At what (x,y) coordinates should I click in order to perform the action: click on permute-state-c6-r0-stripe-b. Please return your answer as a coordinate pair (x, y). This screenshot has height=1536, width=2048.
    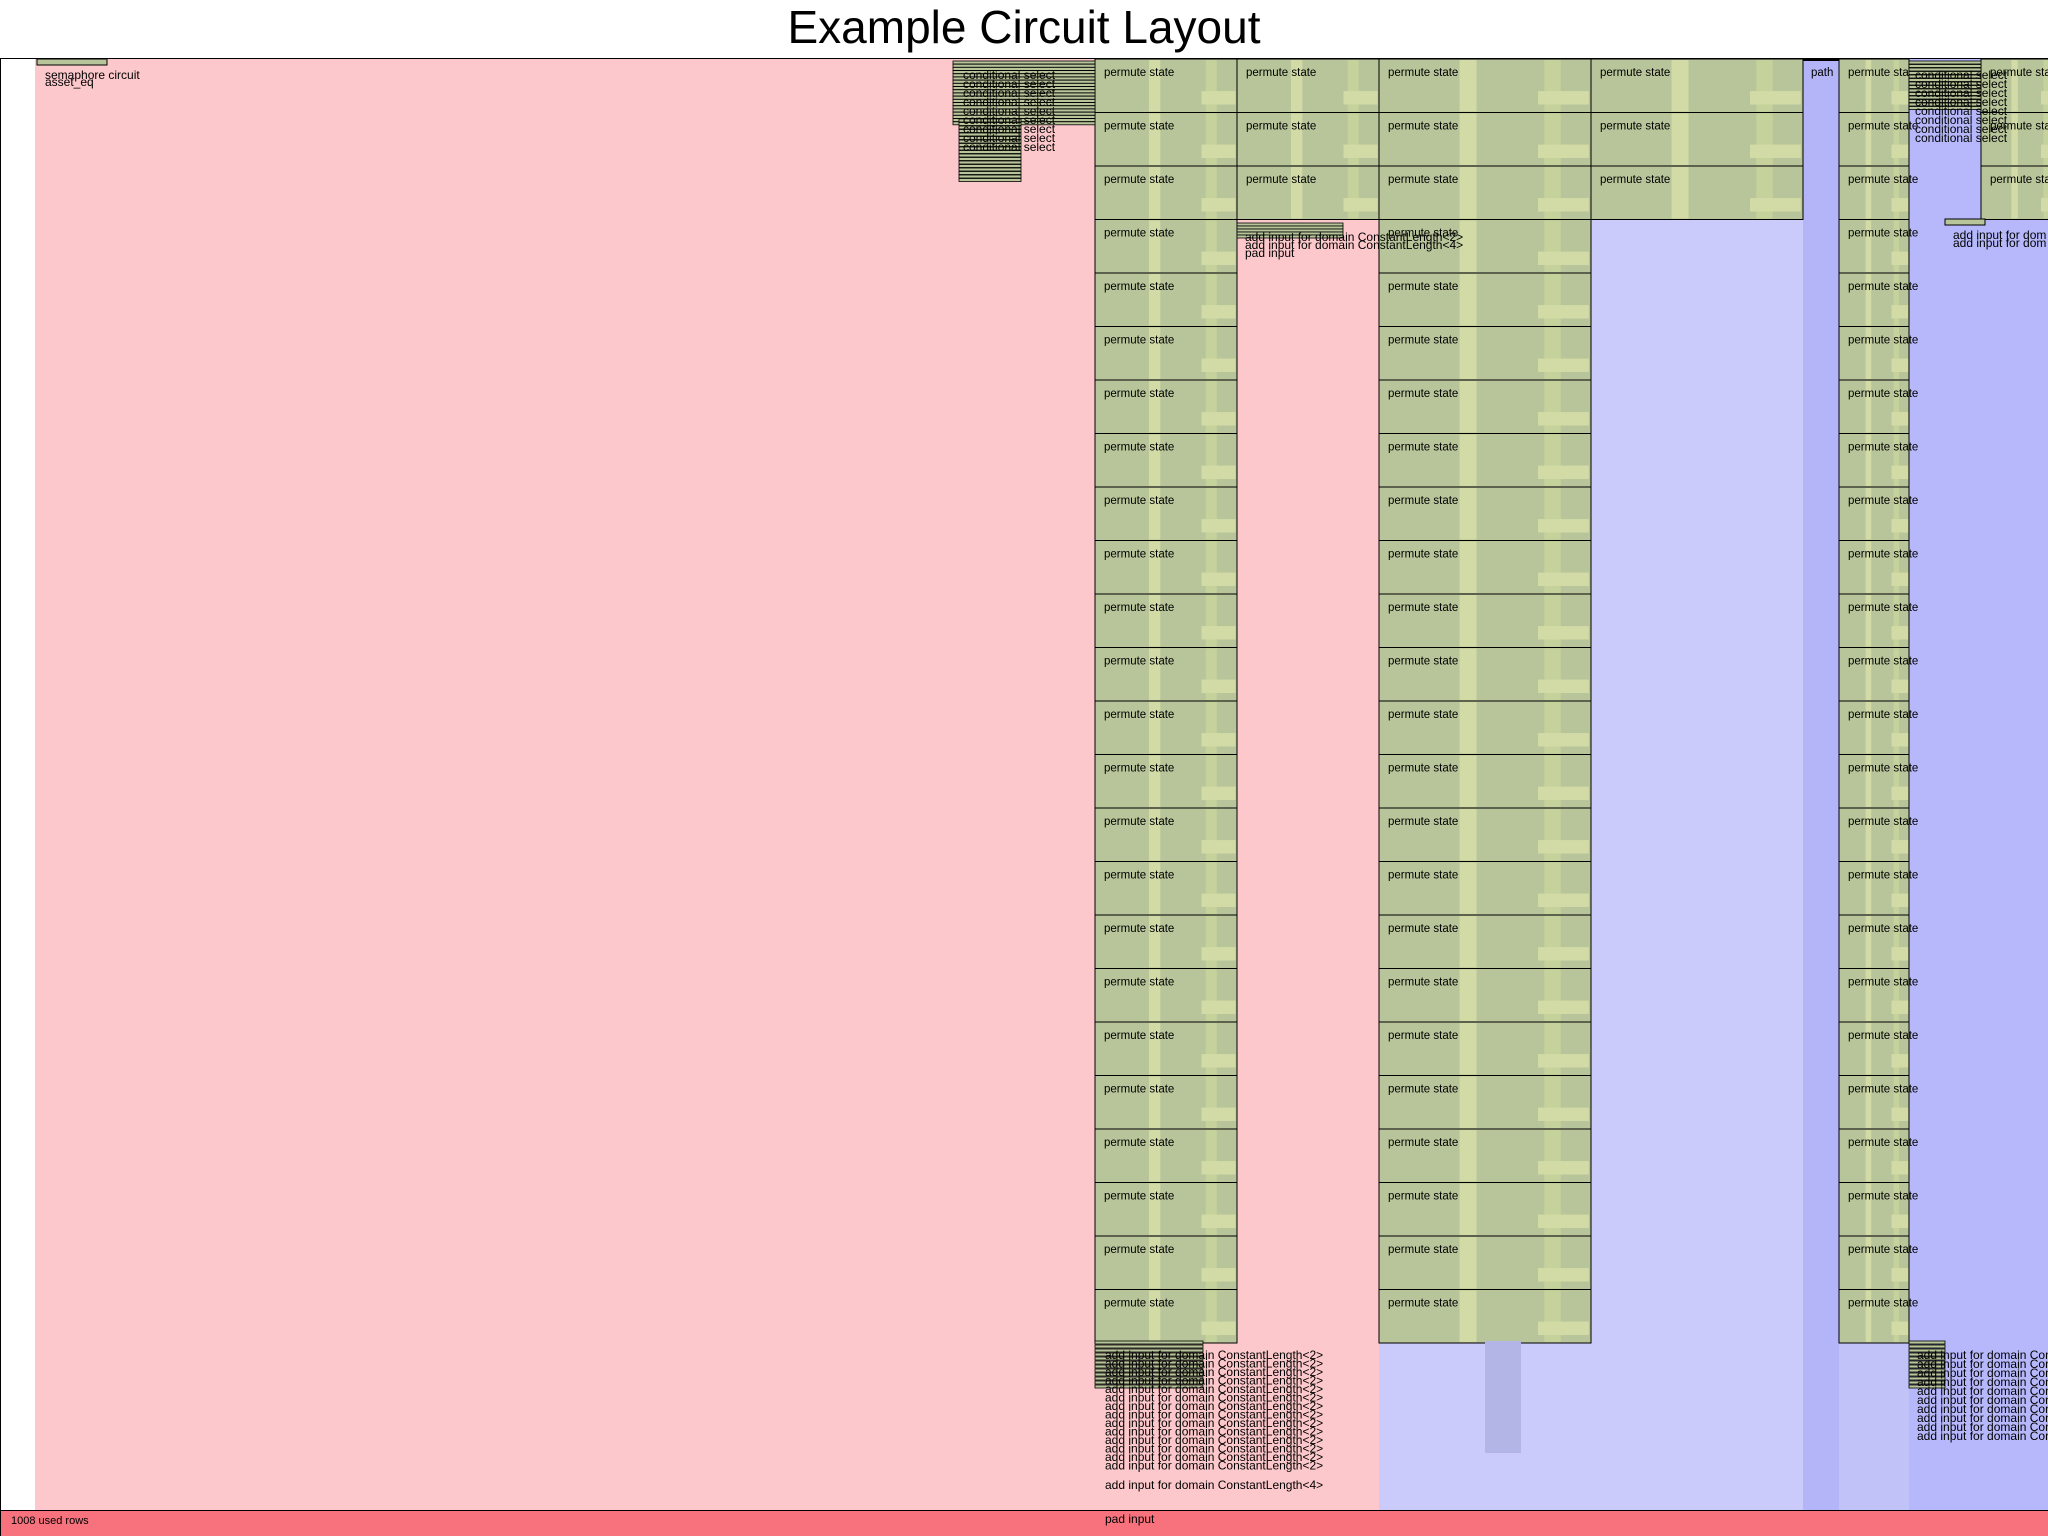
    Looking at the image, I should click on (2045, 86).